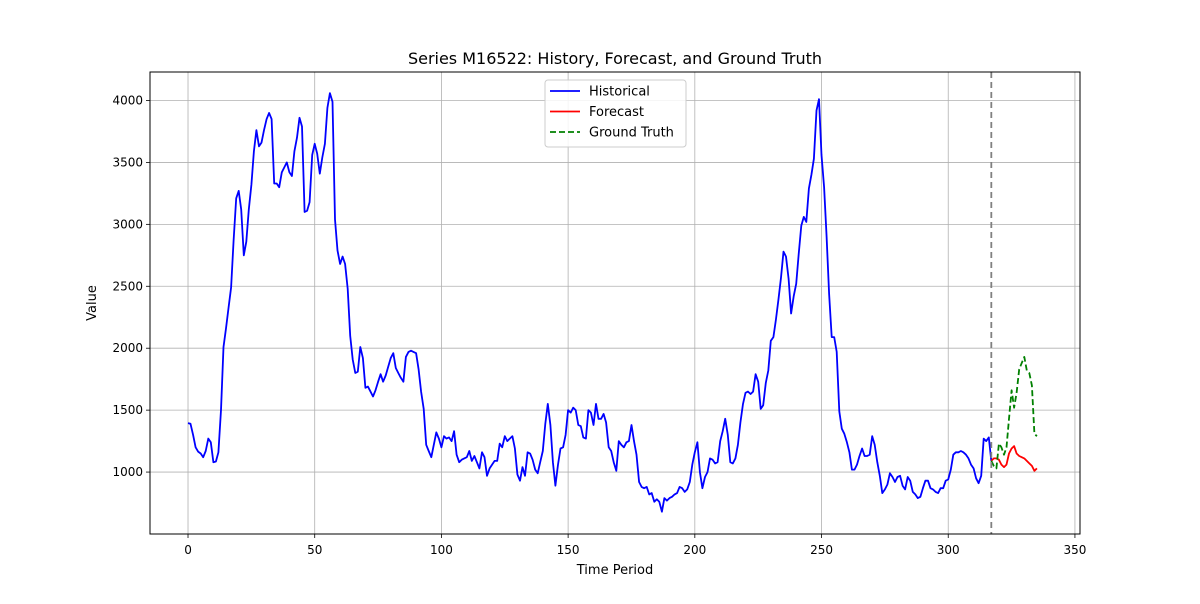 This screenshot has height=604, width=1200. What do you see at coordinates (568, 550) in the screenshot?
I see `x-tick-label: 150` at bounding box center [568, 550].